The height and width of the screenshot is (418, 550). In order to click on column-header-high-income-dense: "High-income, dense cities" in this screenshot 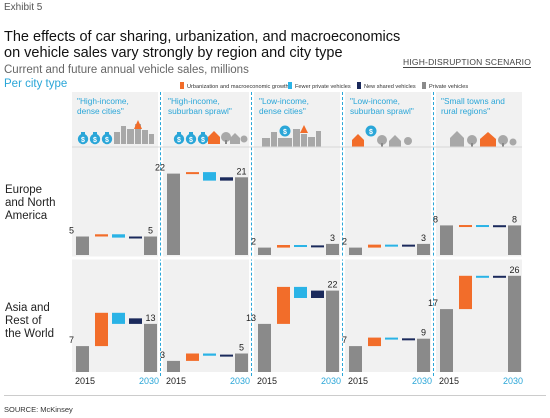, I will do `click(103, 106)`.